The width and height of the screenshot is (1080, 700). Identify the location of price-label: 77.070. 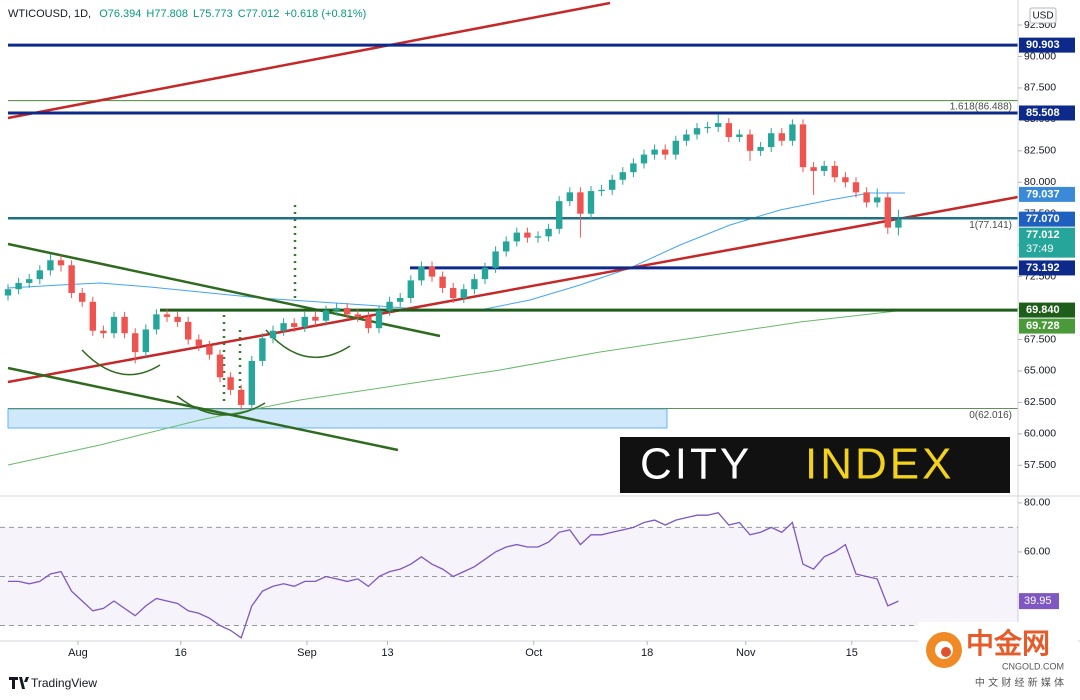
(1043, 219).